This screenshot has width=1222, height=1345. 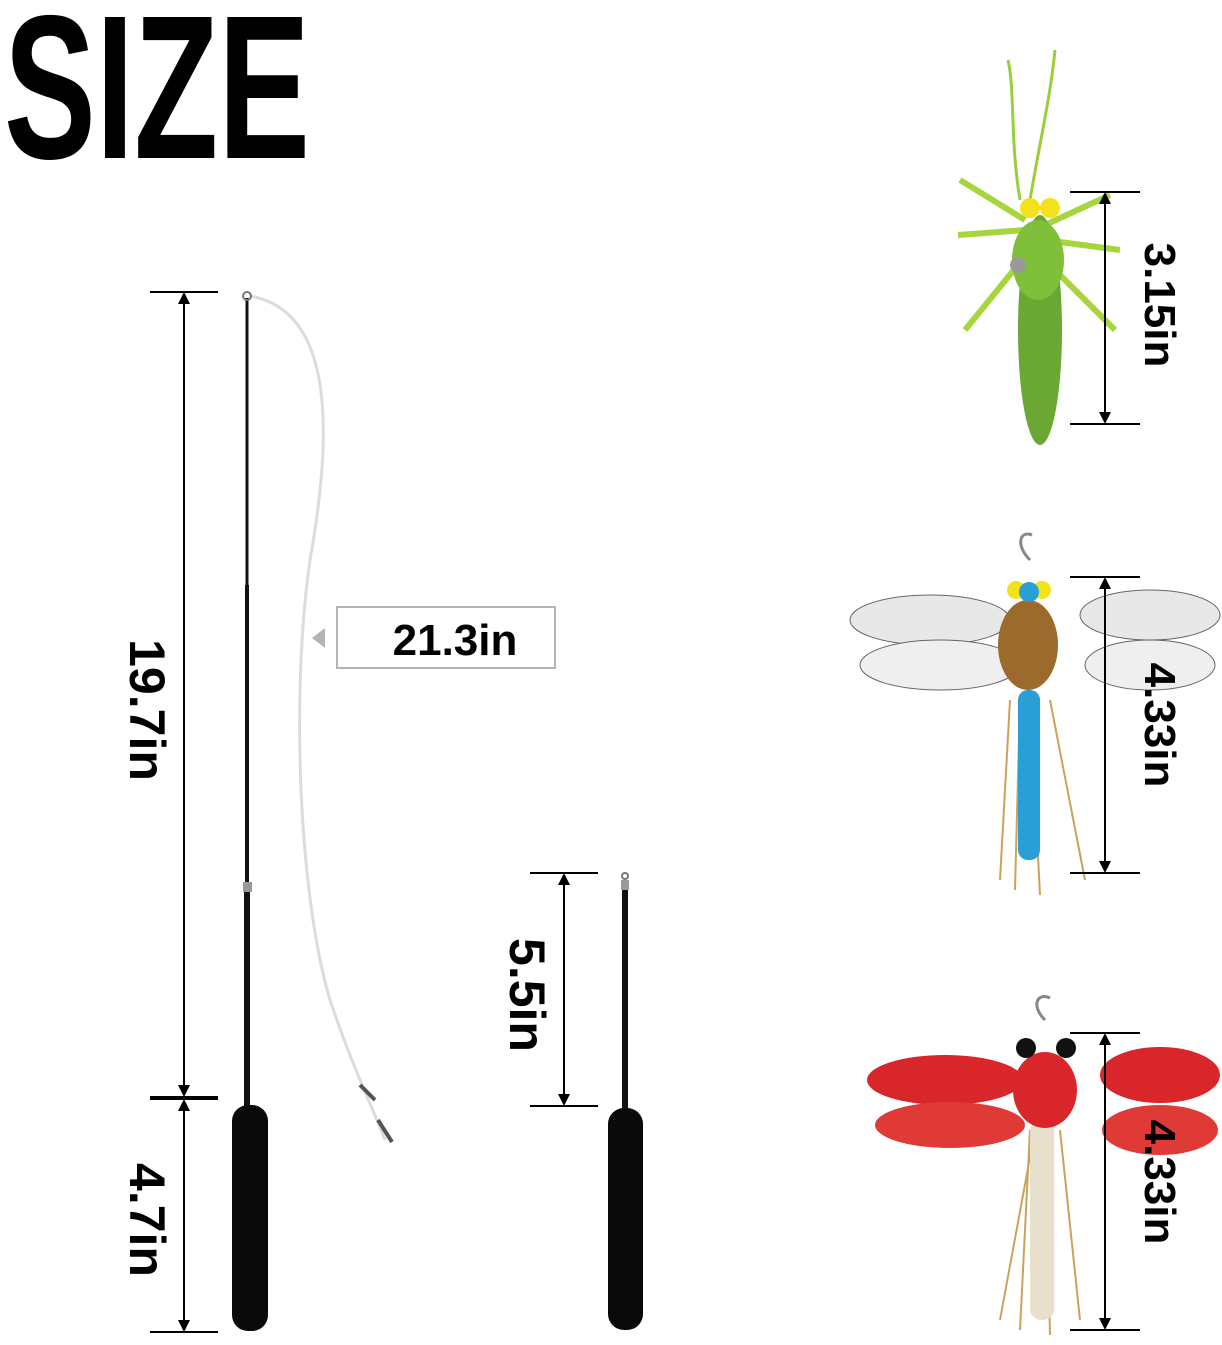 What do you see at coordinates (157, 101) in the screenshot?
I see `page-title: SIZE` at bounding box center [157, 101].